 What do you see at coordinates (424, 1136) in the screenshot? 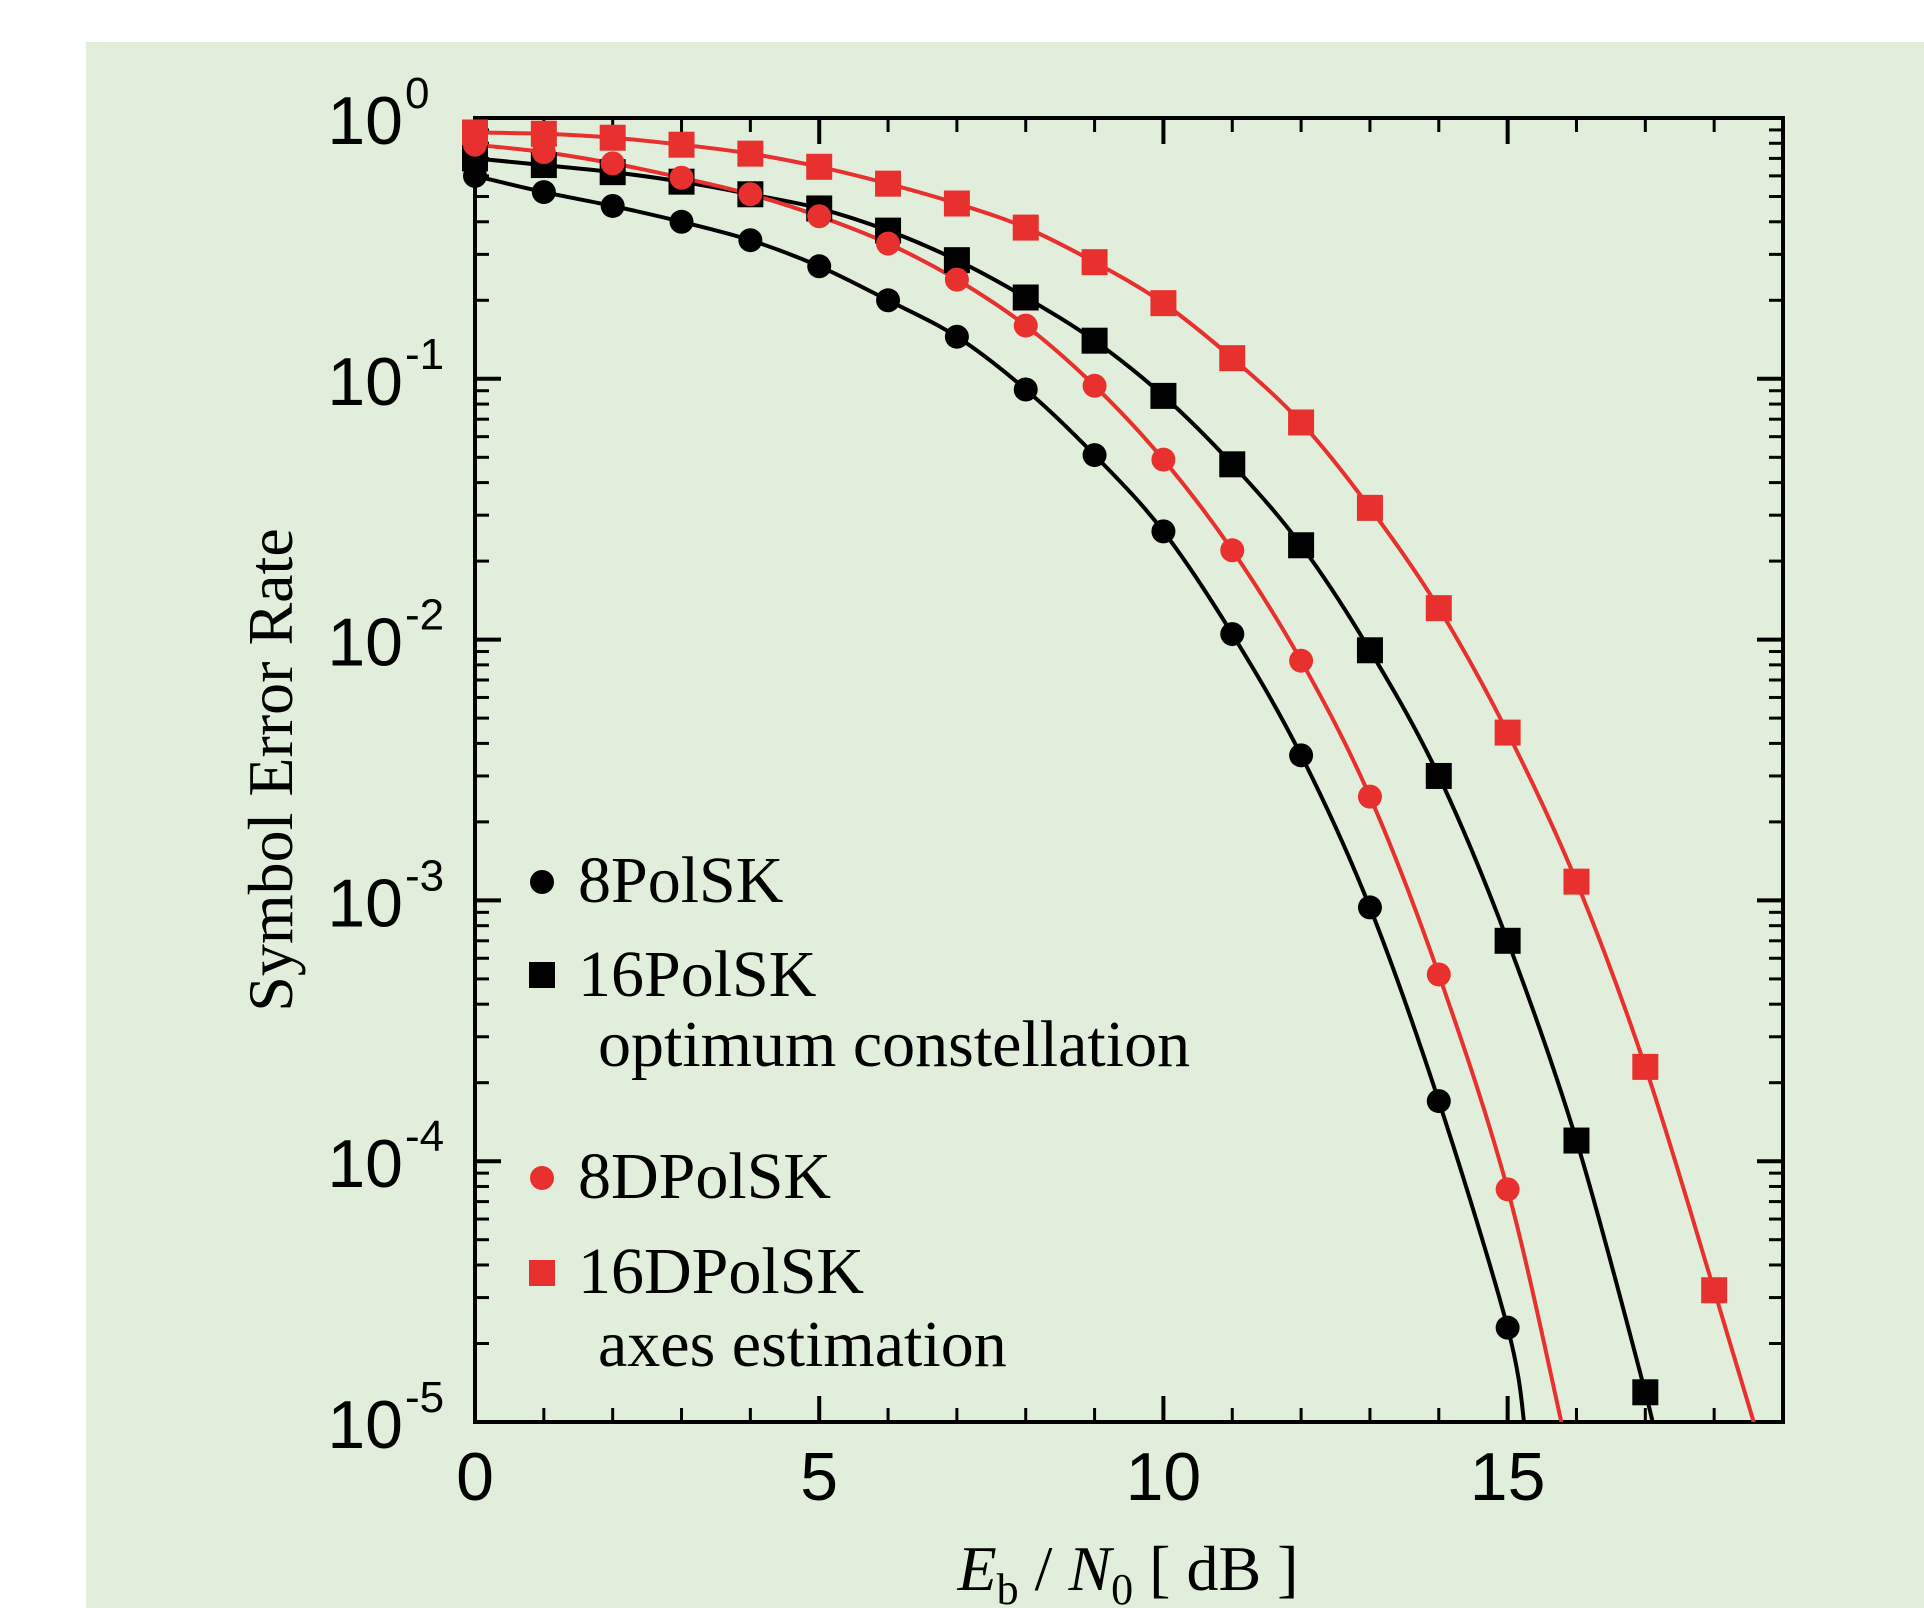
I see `y-tick-exponent: -4` at bounding box center [424, 1136].